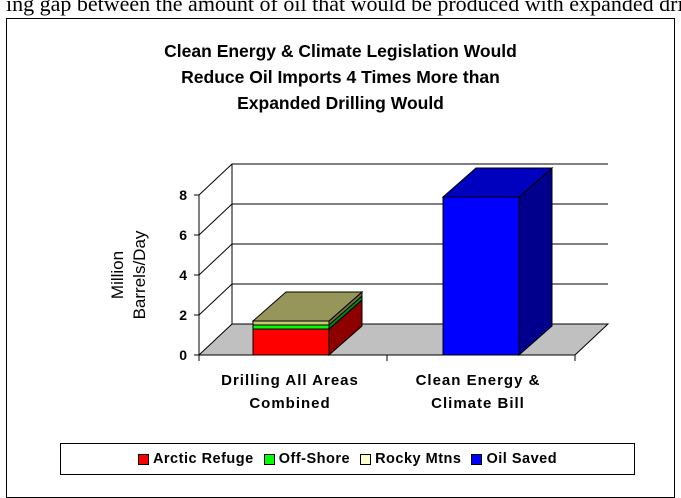 The width and height of the screenshot is (681, 498). I want to click on legend-label: Off-Shore, so click(314, 459).